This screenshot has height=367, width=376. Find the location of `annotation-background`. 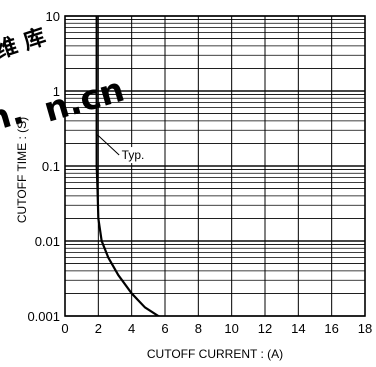

annotation-background is located at coordinates (134, 155).